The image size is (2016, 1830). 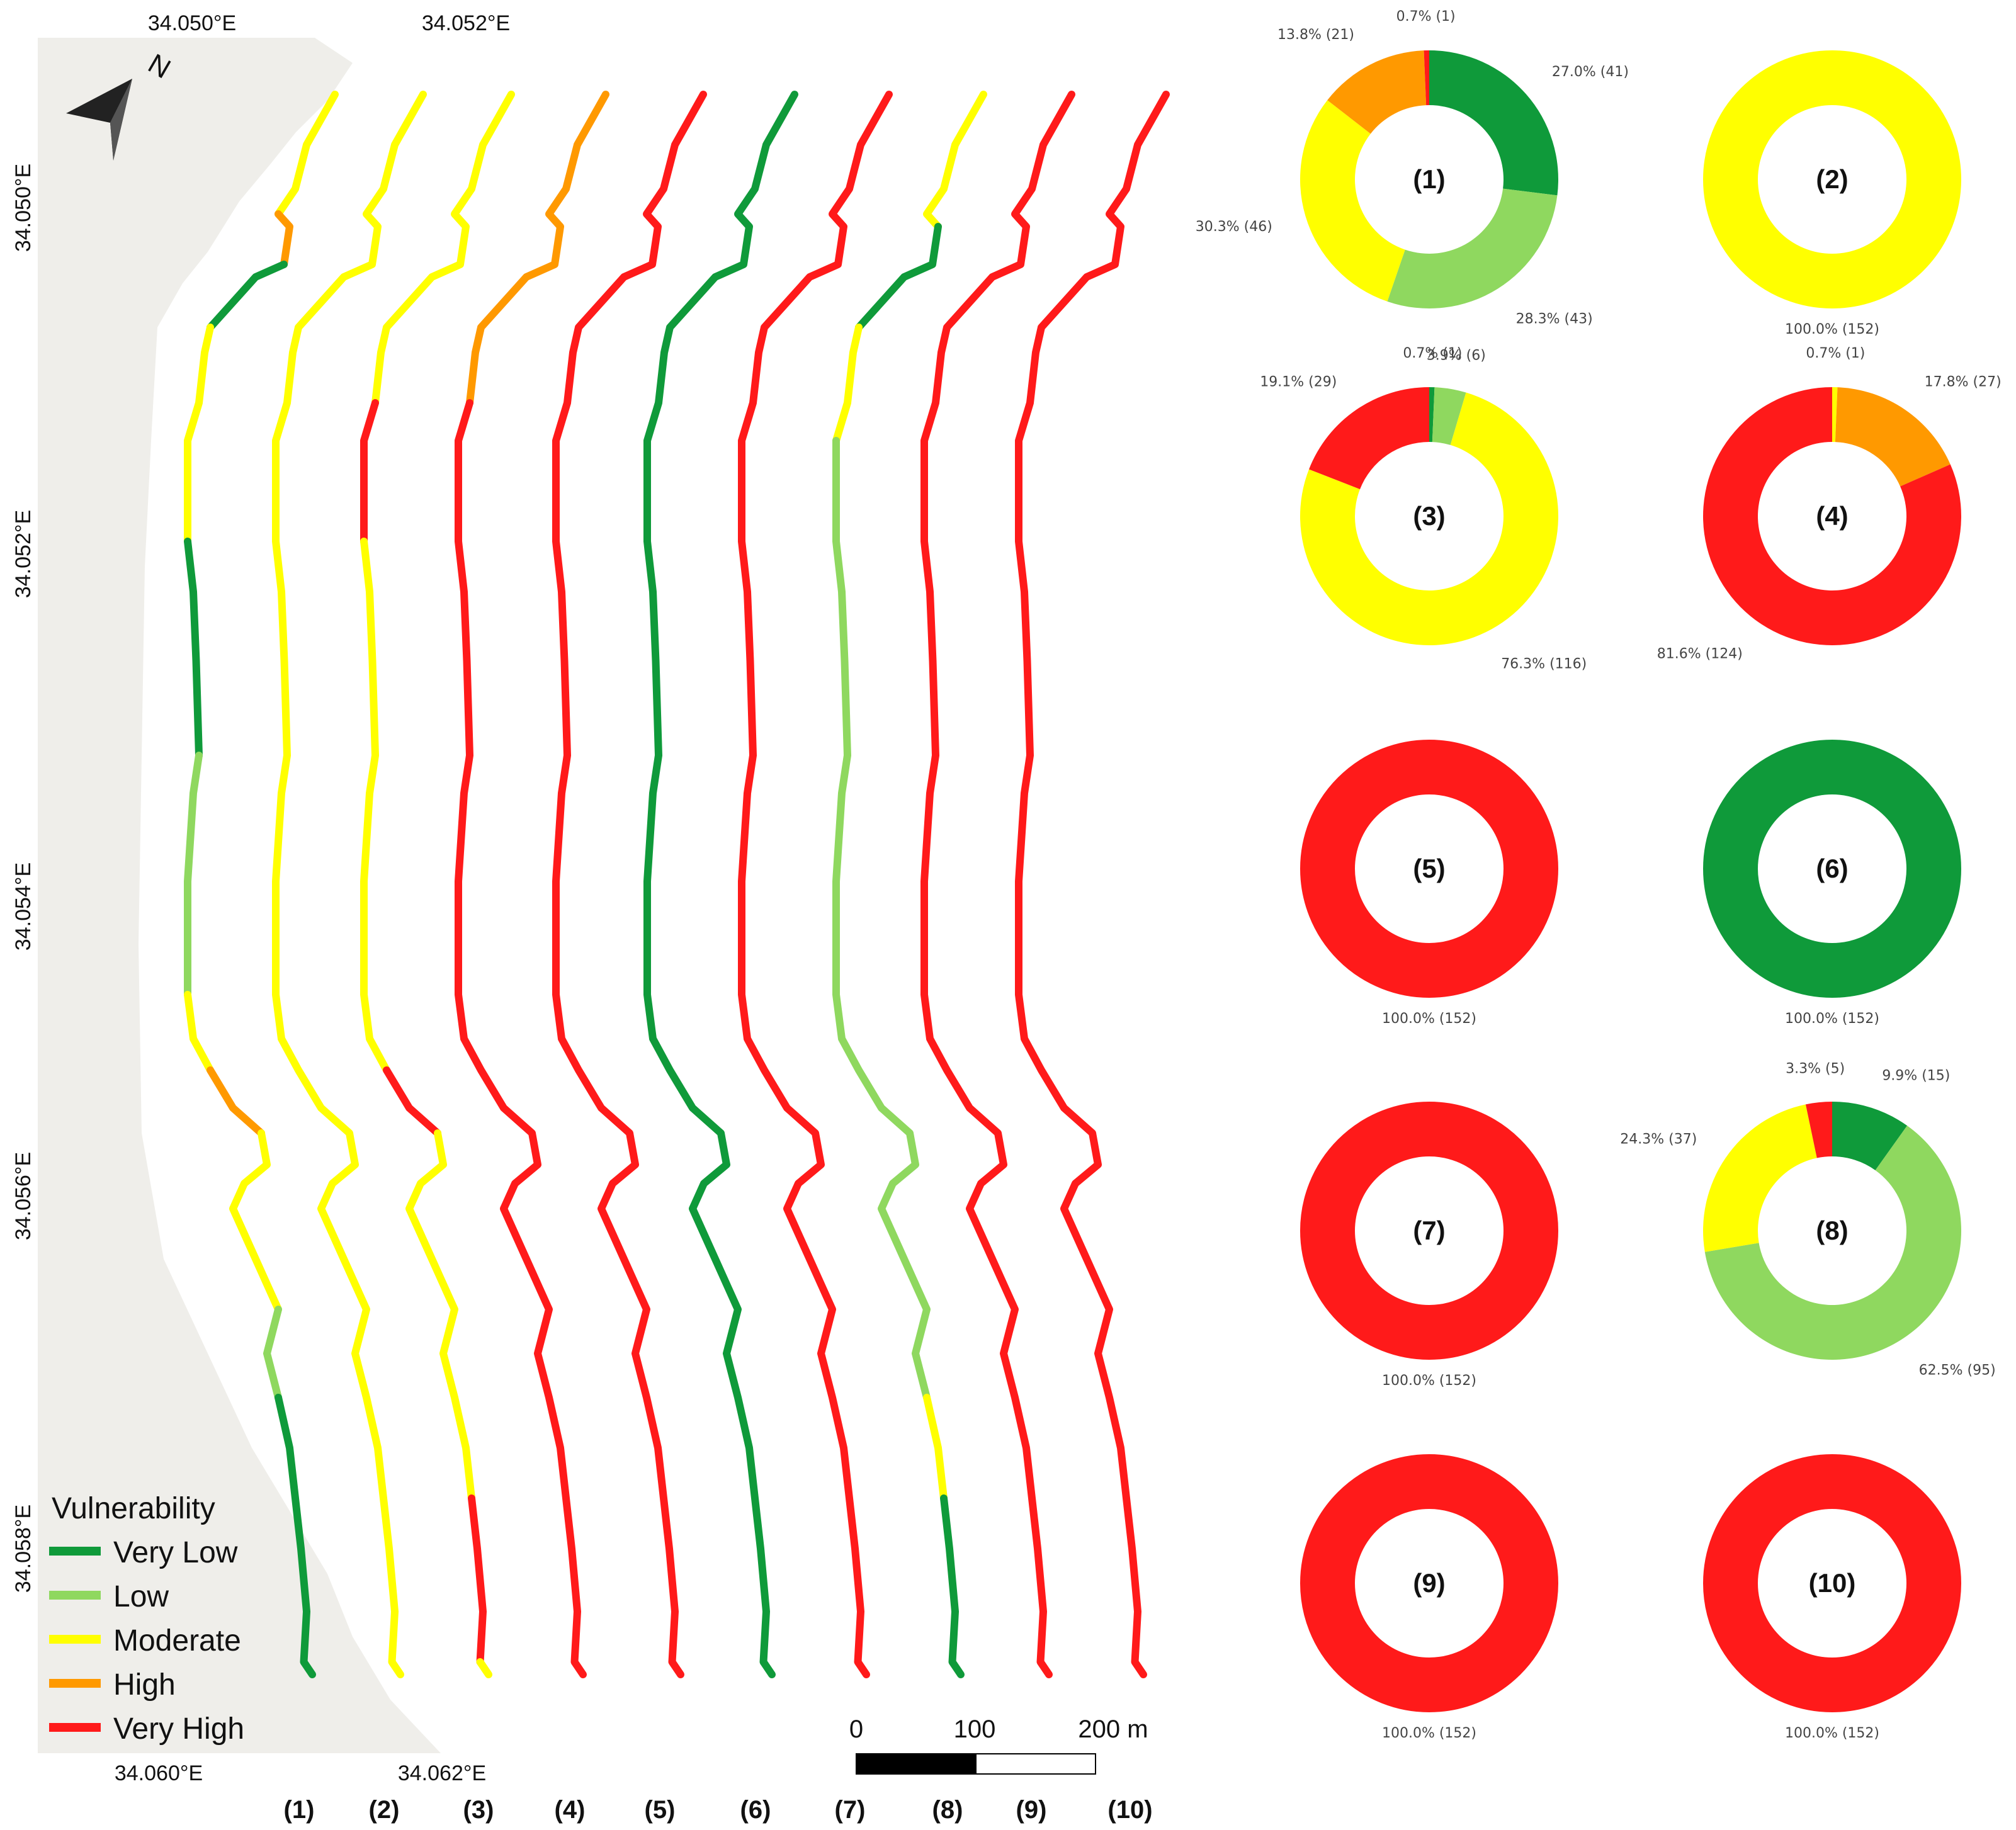 What do you see at coordinates (1092, 884) in the screenshot?
I see `shoreline-10-segment` at bounding box center [1092, 884].